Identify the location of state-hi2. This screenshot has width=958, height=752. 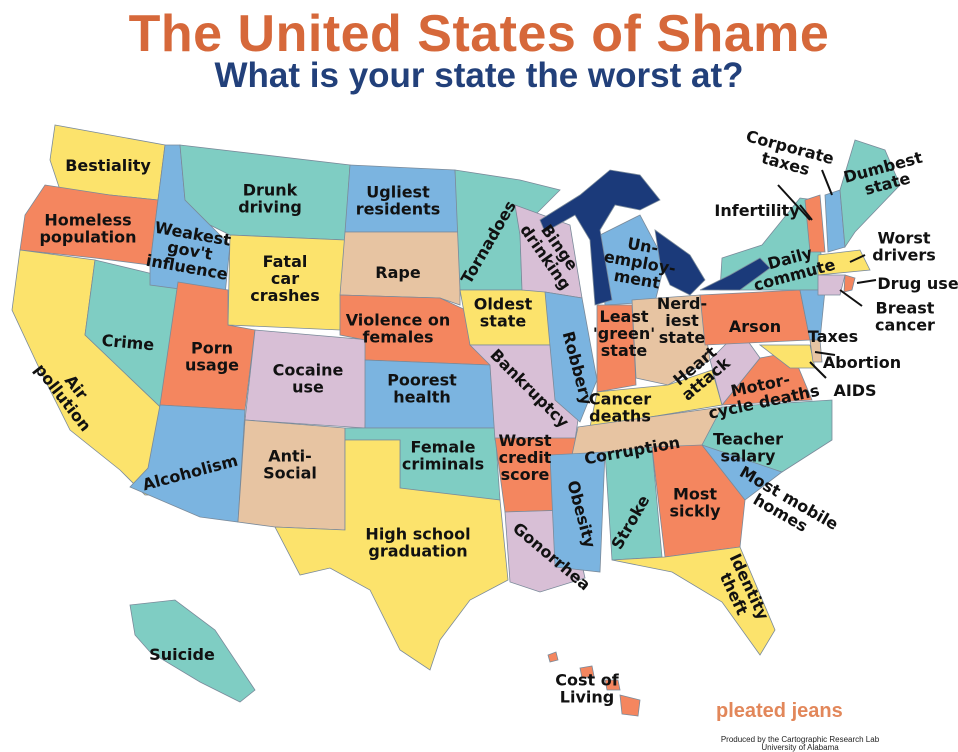
(587, 672).